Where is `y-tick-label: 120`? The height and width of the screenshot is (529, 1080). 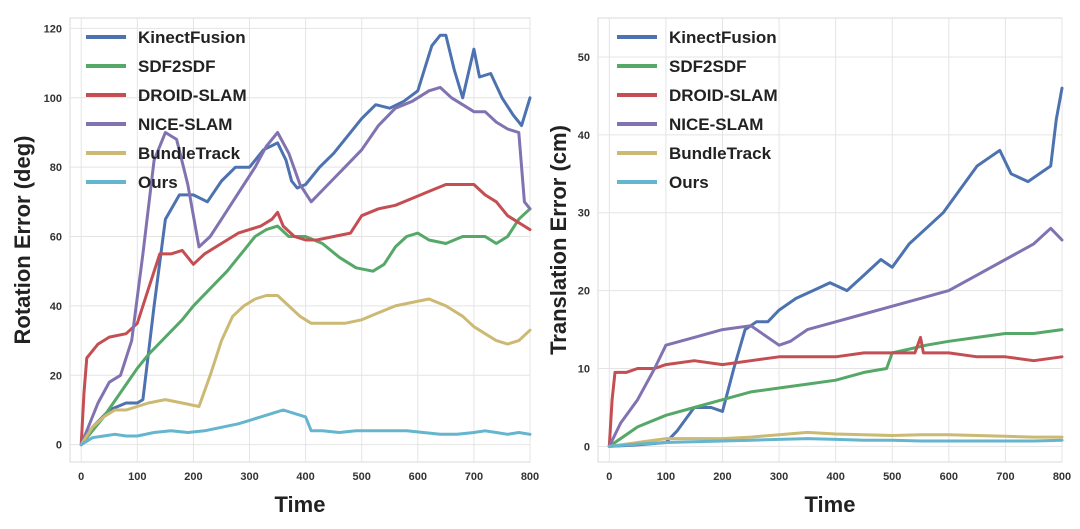
y-tick-label: 120 is located at coordinates (53, 29).